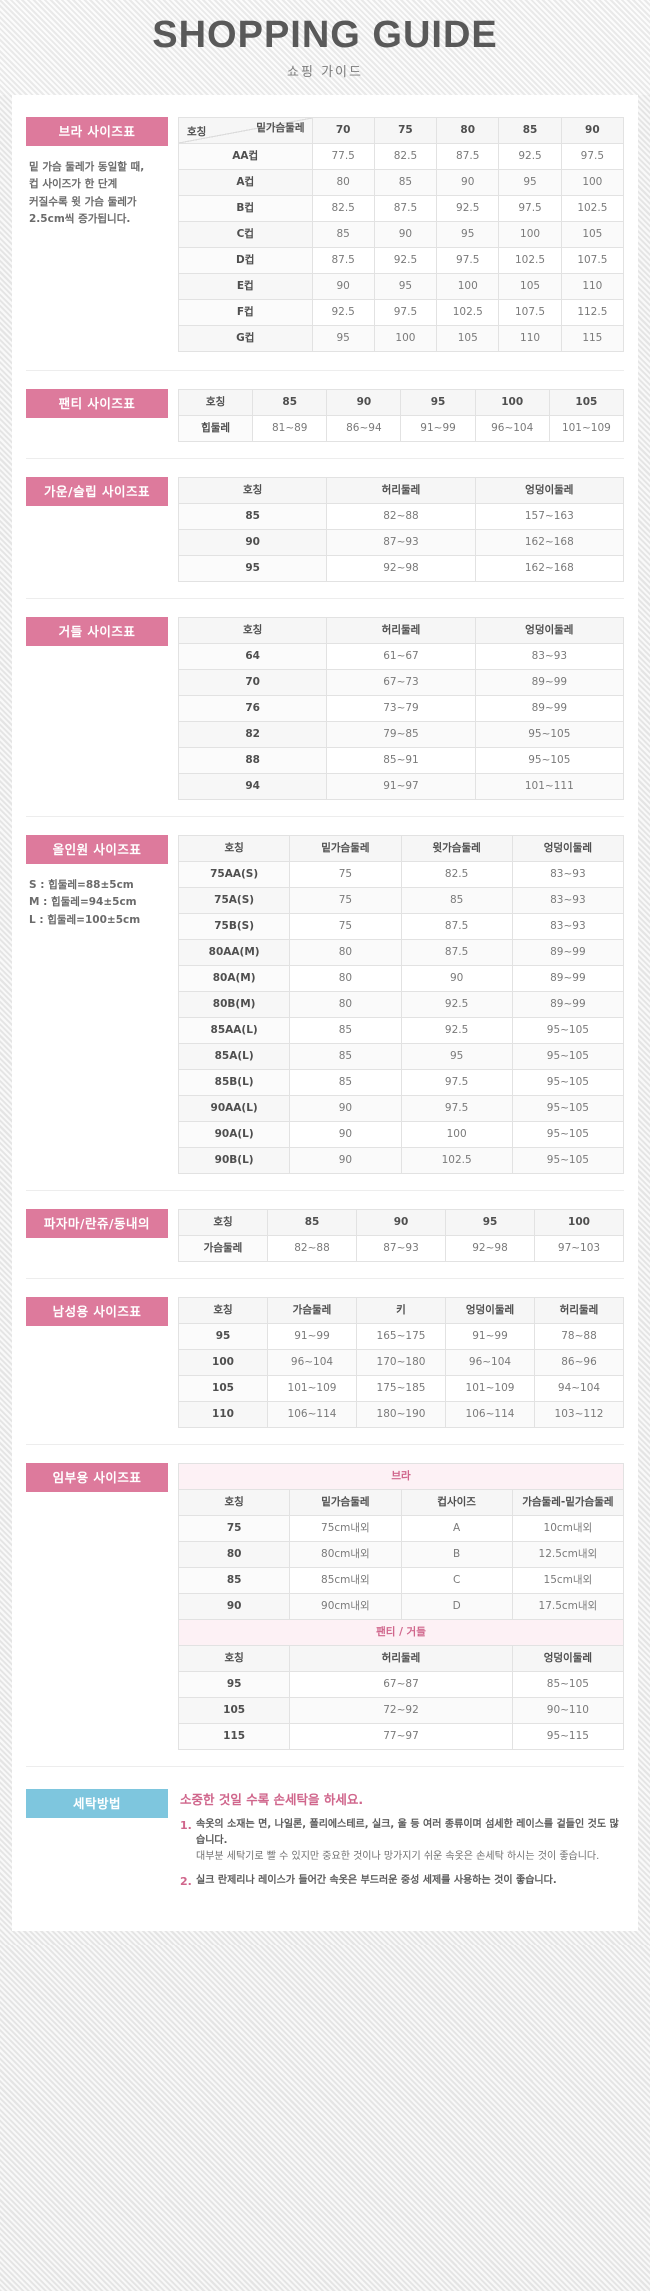 Image resolution: width=650 pixels, height=2291 pixels. I want to click on cell: 107.5, so click(592, 260).